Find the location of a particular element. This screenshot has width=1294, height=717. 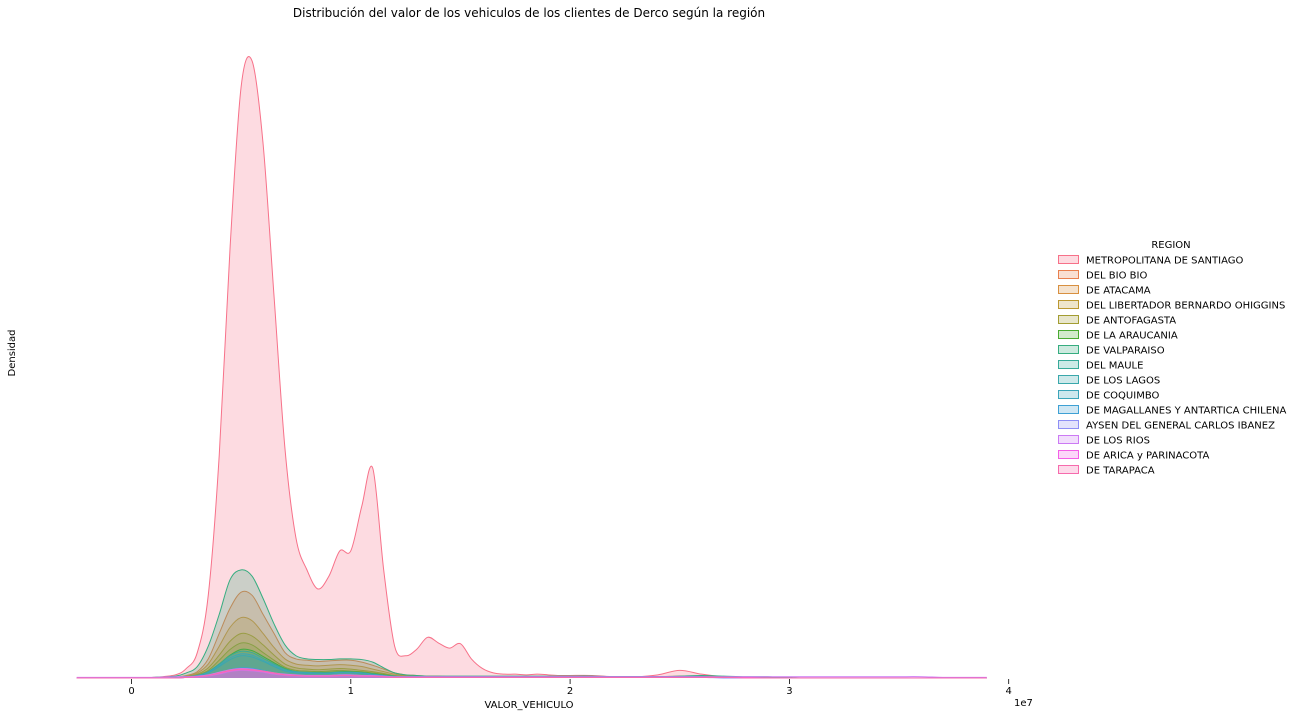

x-tick-label: 2 is located at coordinates (570, 691).